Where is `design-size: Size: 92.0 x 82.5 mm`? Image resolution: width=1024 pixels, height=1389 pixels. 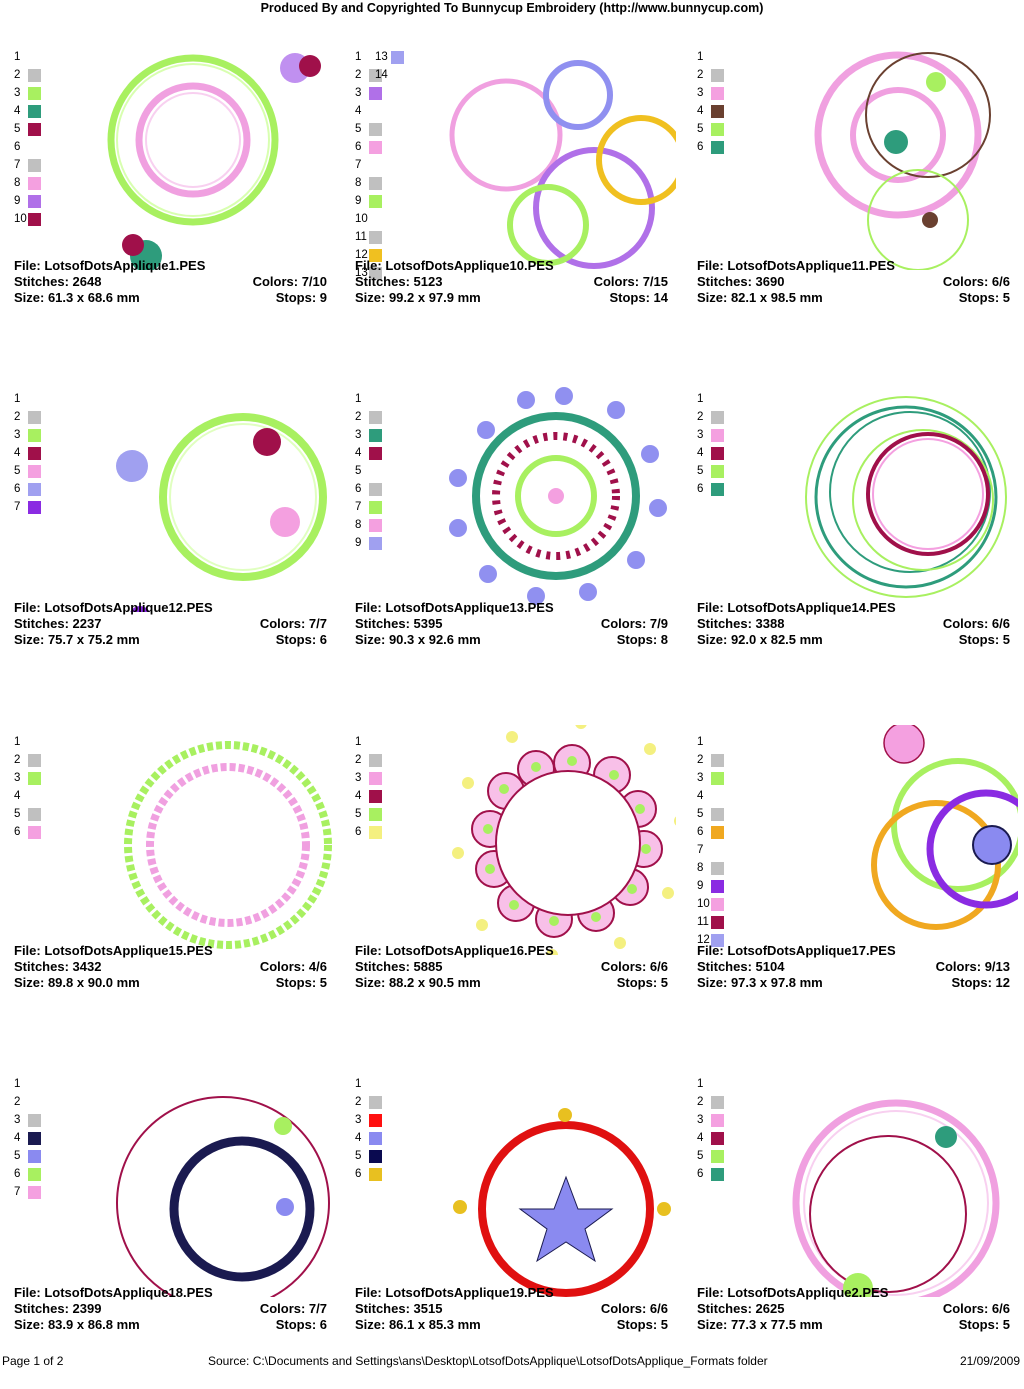 design-size: Size: 92.0 x 82.5 mm is located at coordinates (760, 639).